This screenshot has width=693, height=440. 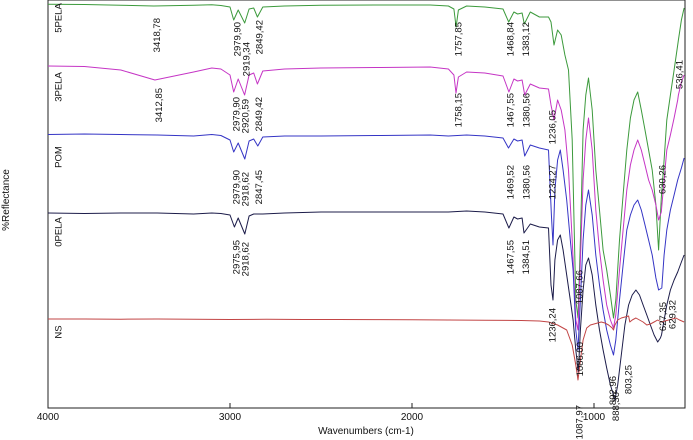 I want to click on peak-label: 1087,97, so click(x=579, y=422).